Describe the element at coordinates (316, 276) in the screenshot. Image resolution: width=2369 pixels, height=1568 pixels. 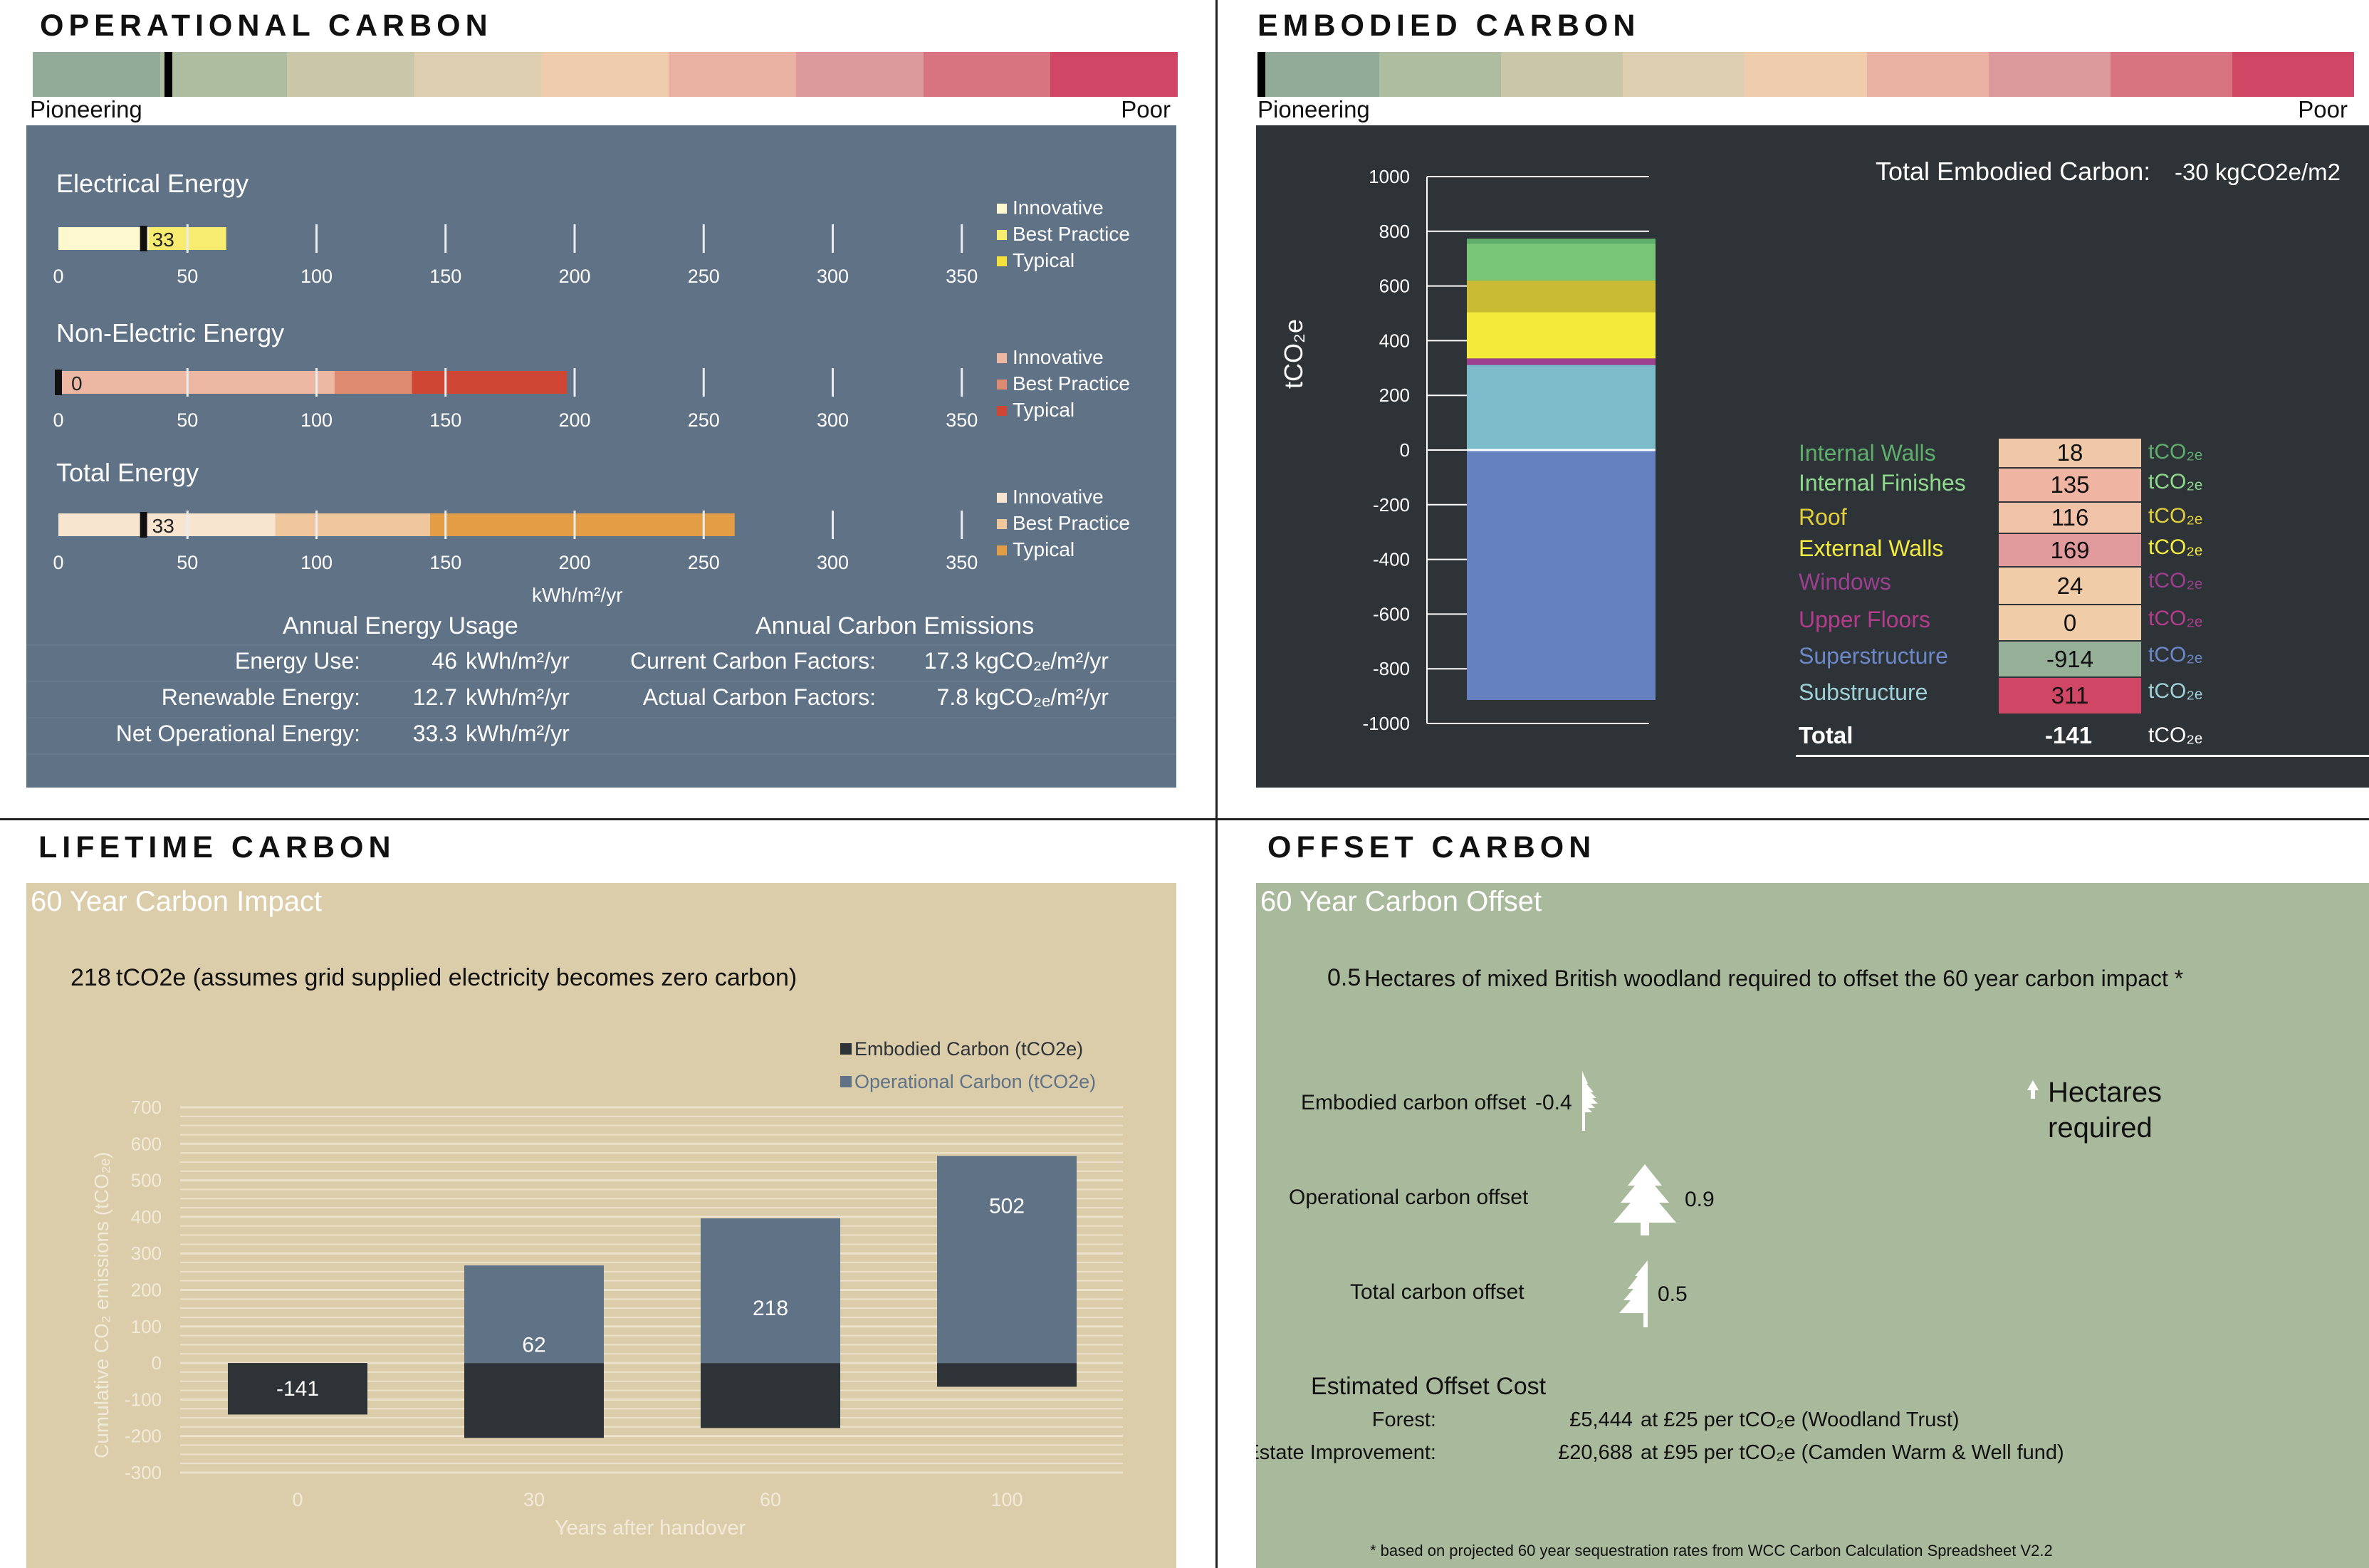
I see `tick-label: 100` at that location.